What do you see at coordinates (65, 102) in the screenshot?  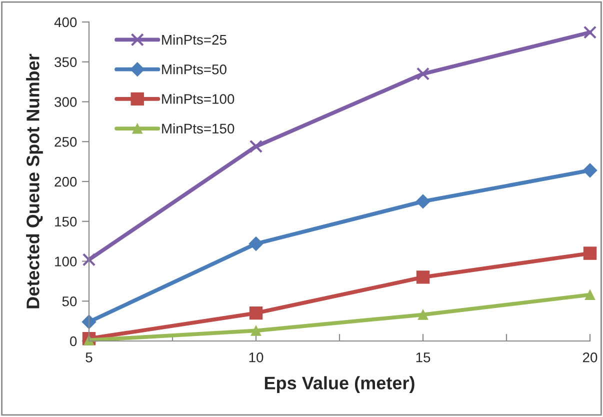 I see `y-tick-label: 300` at bounding box center [65, 102].